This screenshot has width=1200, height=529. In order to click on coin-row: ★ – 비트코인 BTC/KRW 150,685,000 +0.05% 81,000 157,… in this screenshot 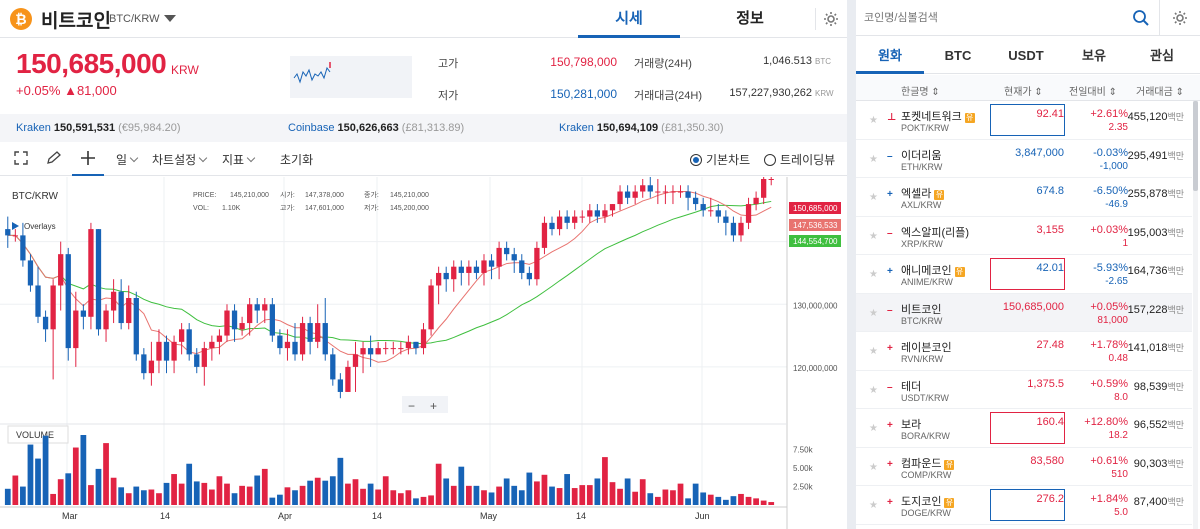, I will do `click(1024, 312)`.